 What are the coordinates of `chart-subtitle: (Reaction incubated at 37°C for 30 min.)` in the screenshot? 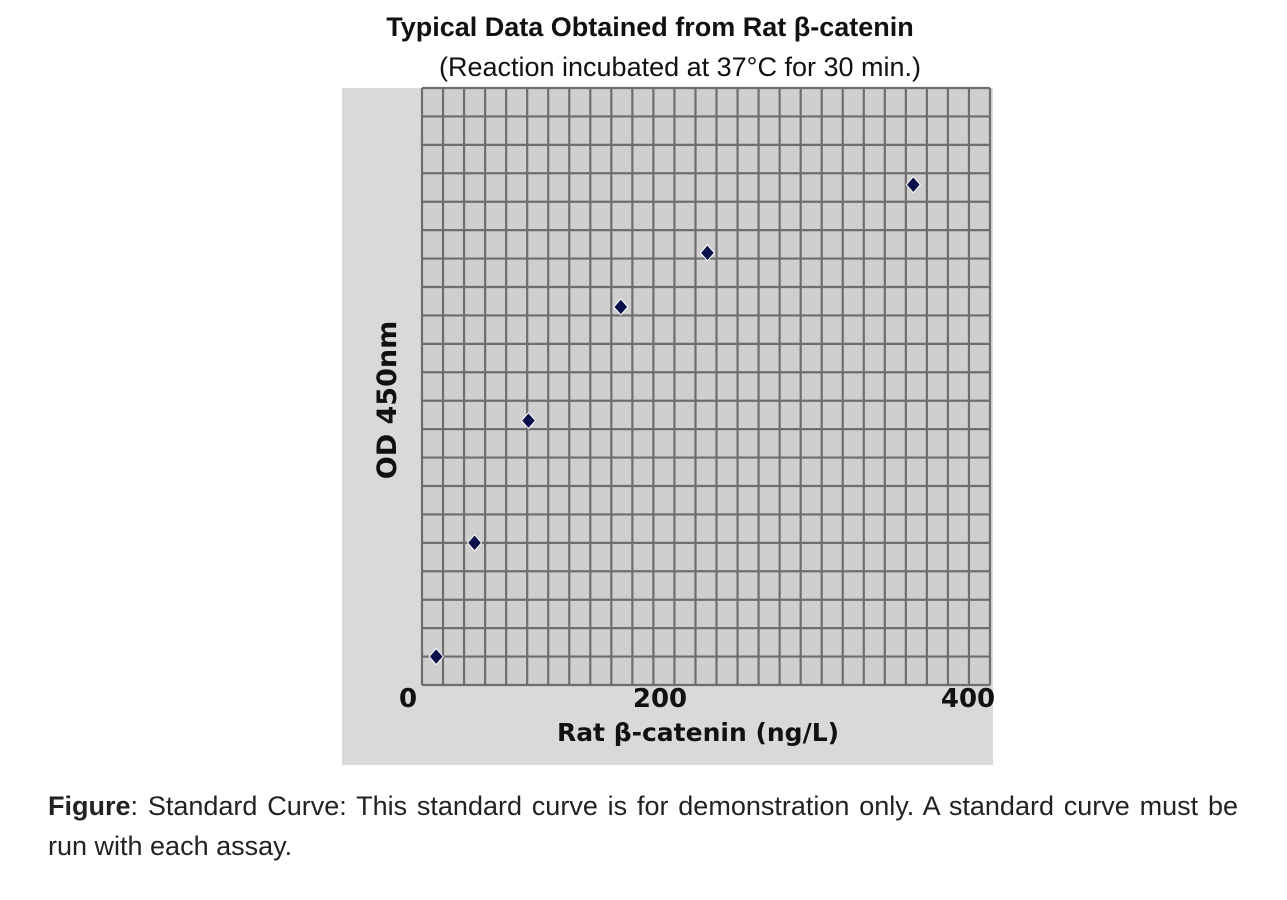 It's located at (680, 67).